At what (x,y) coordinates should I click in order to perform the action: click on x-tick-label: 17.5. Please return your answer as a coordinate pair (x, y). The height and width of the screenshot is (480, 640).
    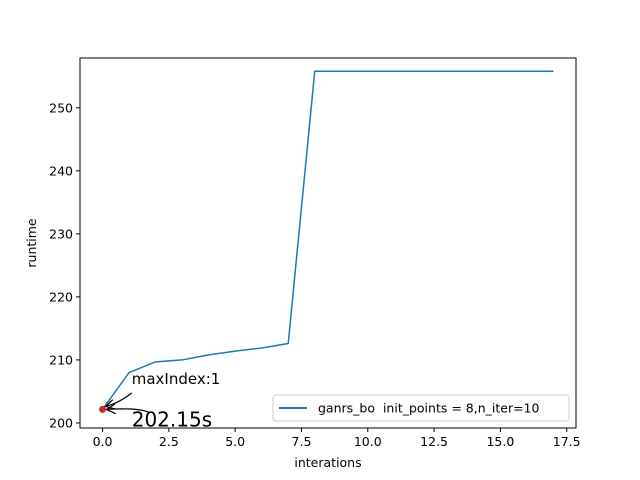
    Looking at the image, I should click on (567, 441).